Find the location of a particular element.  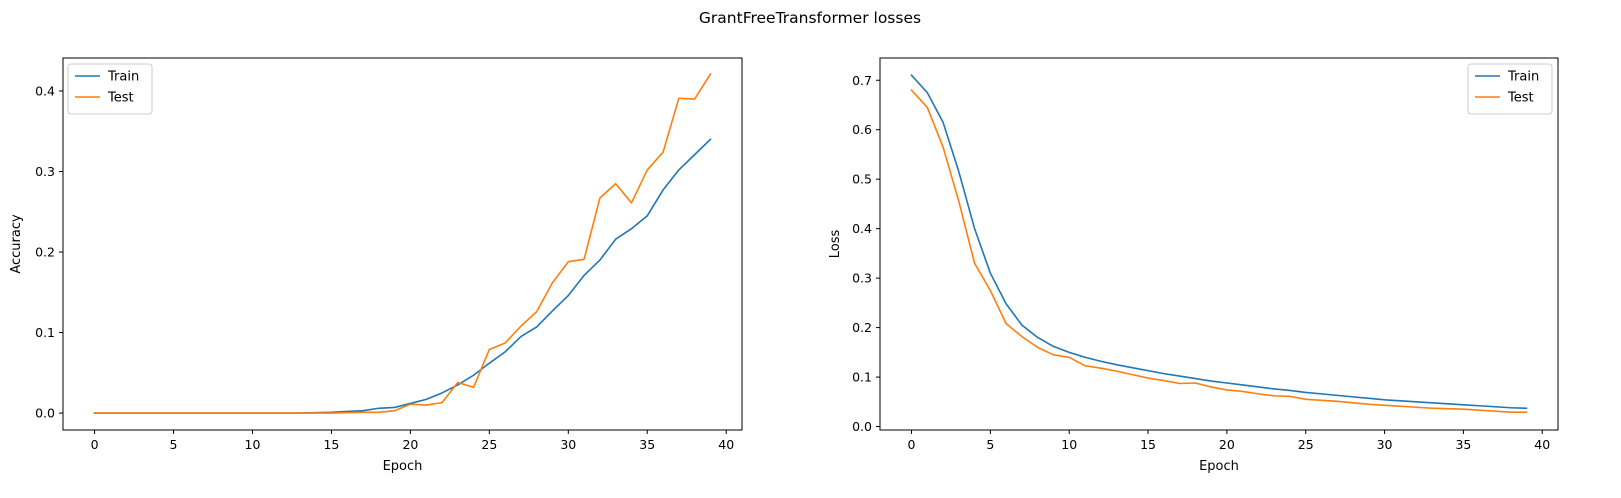

y-tick-label: 0.6 is located at coordinates (862, 129).